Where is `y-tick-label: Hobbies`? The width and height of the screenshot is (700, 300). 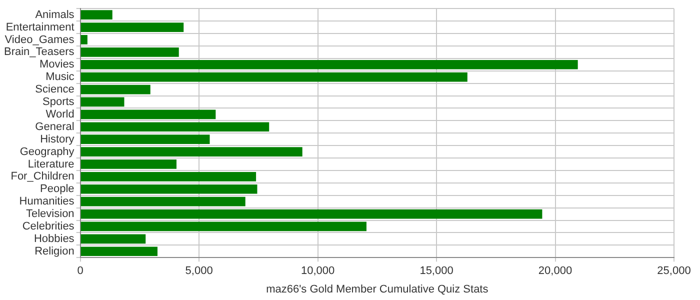 y-tick-label: Hobbies is located at coordinates (54, 238).